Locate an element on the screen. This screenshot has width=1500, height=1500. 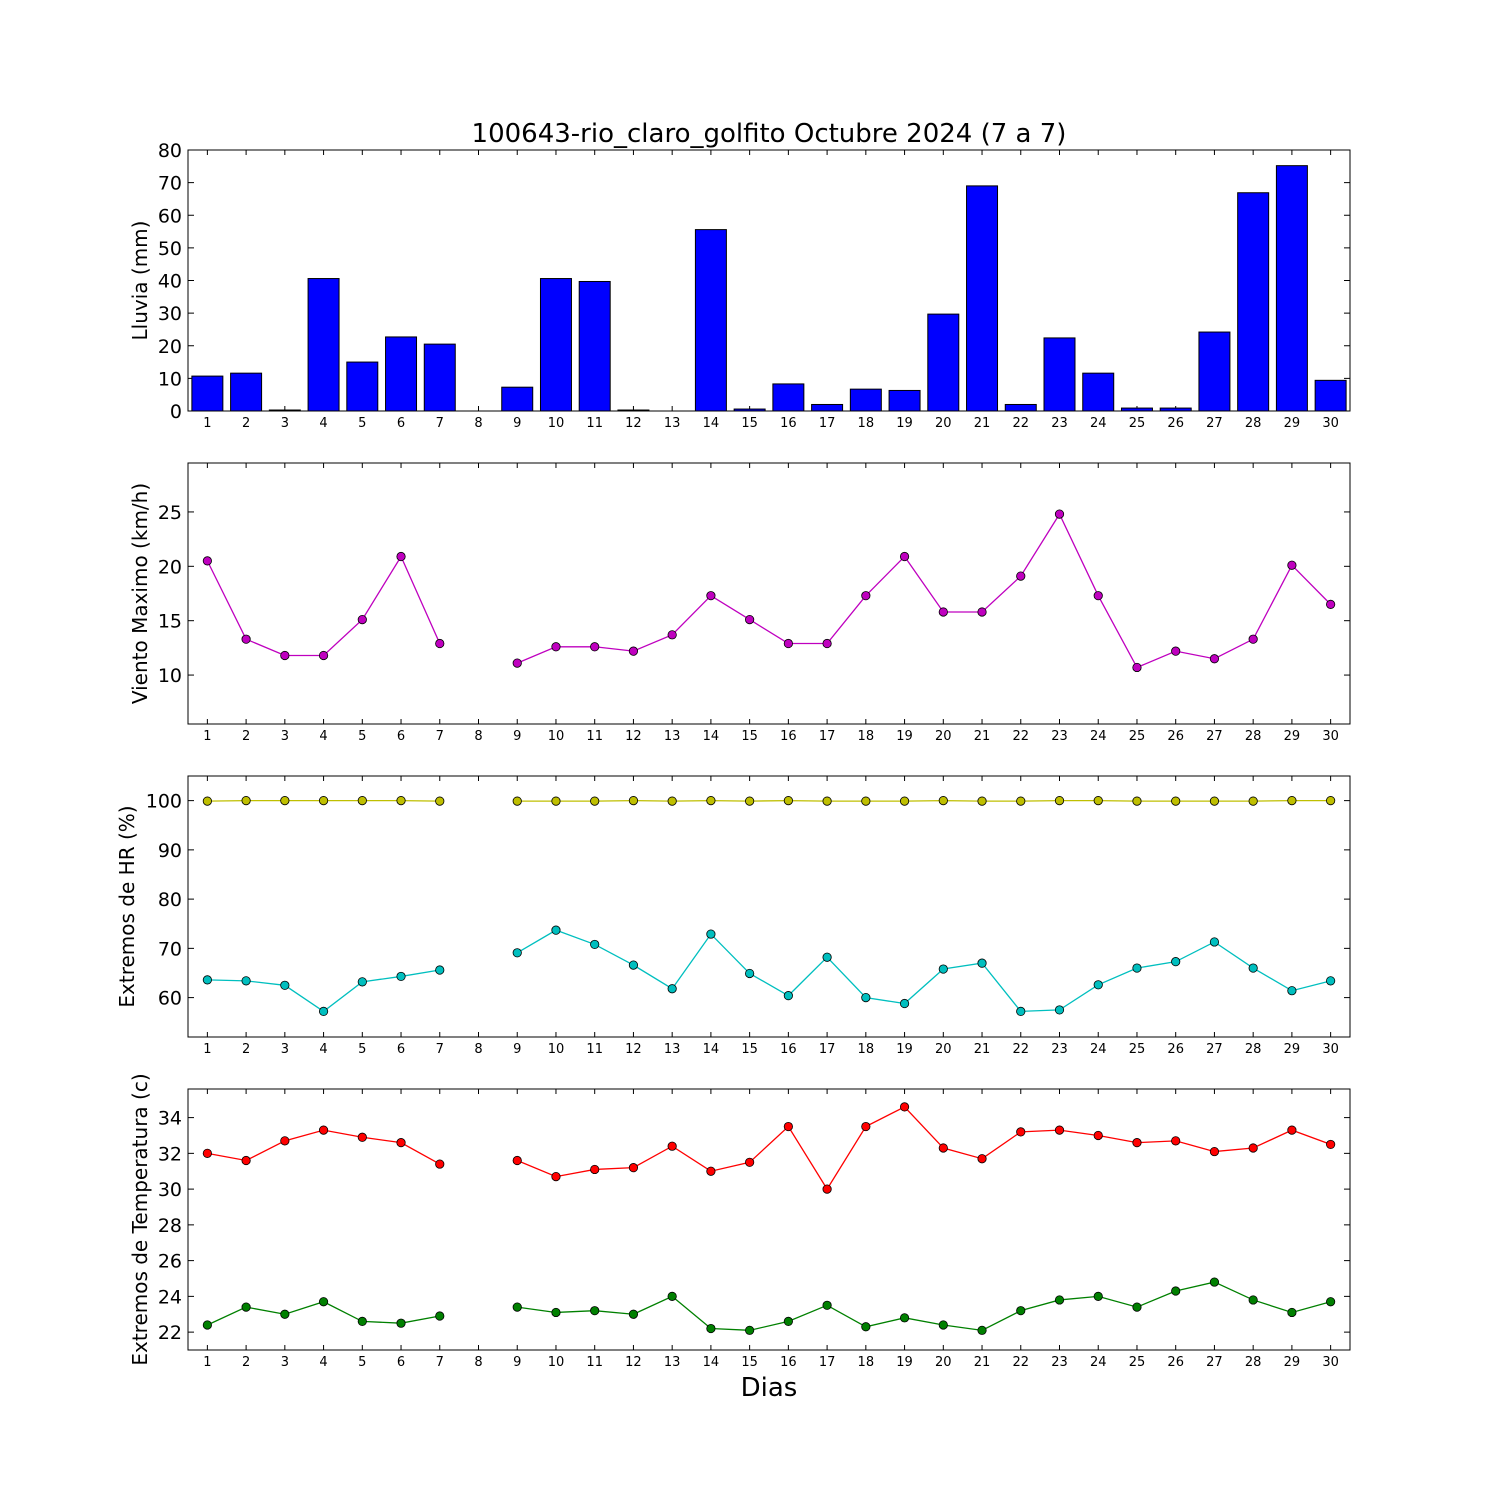
x-tick-label: 1 is located at coordinates (207, 1362).